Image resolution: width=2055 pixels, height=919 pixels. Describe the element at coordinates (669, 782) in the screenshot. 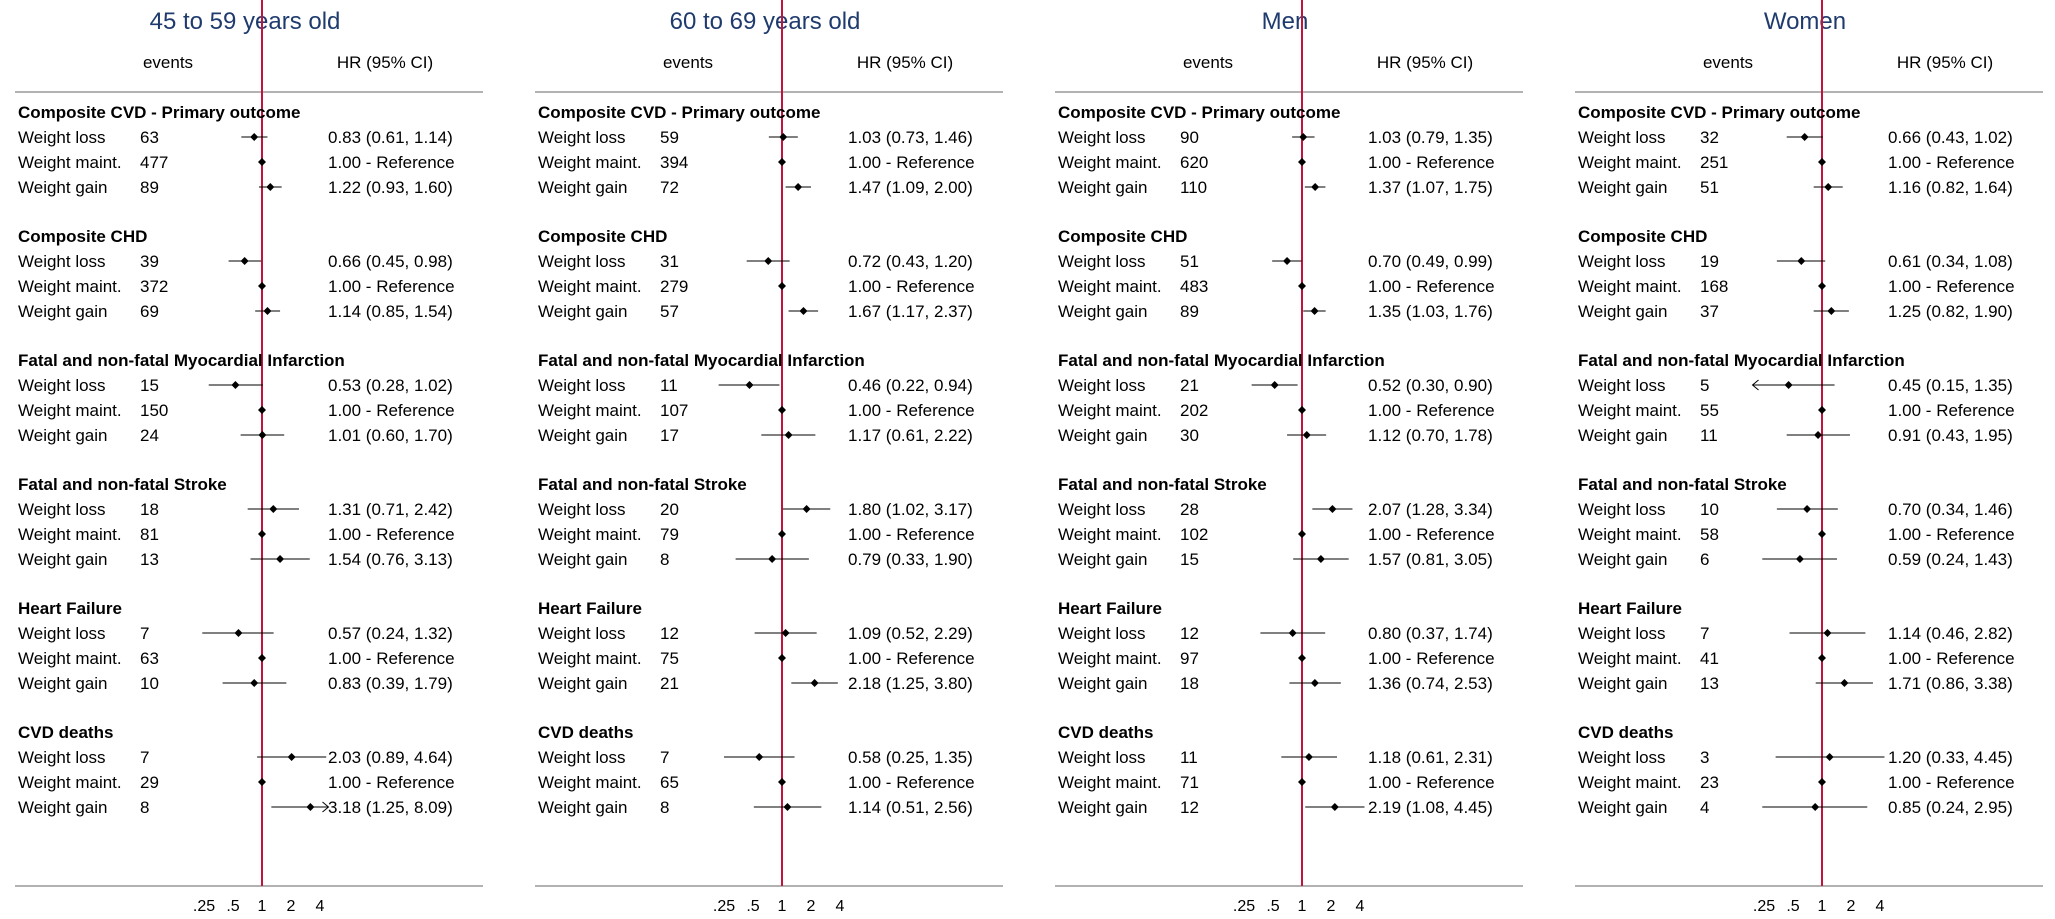

I see `row-events: 65` at that location.